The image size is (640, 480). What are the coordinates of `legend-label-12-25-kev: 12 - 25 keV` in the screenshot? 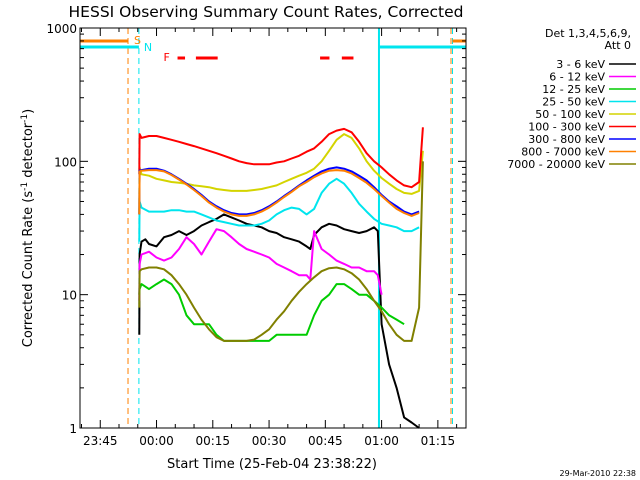 It's located at (573, 89).